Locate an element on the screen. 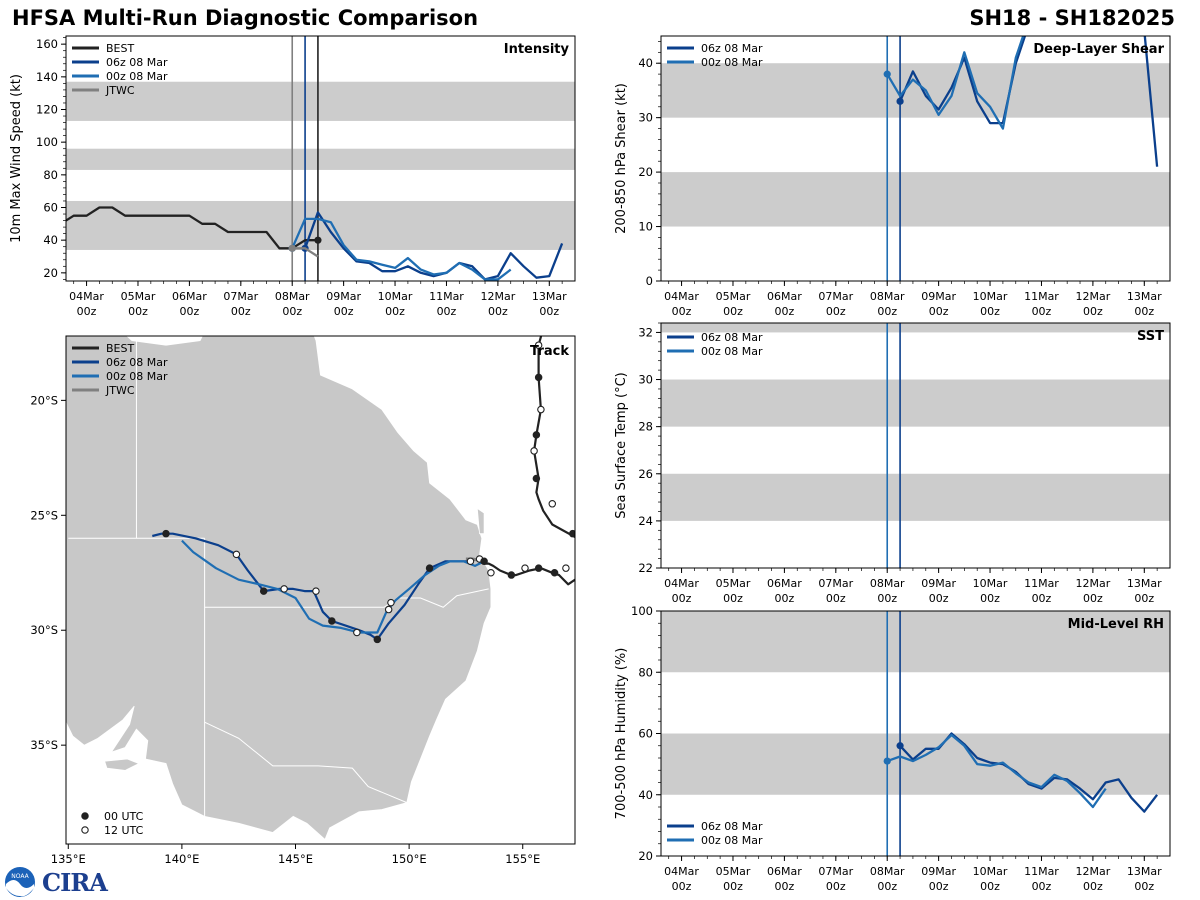  shear-title: Deep-Layer Shear is located at coordinates (1098, 49).